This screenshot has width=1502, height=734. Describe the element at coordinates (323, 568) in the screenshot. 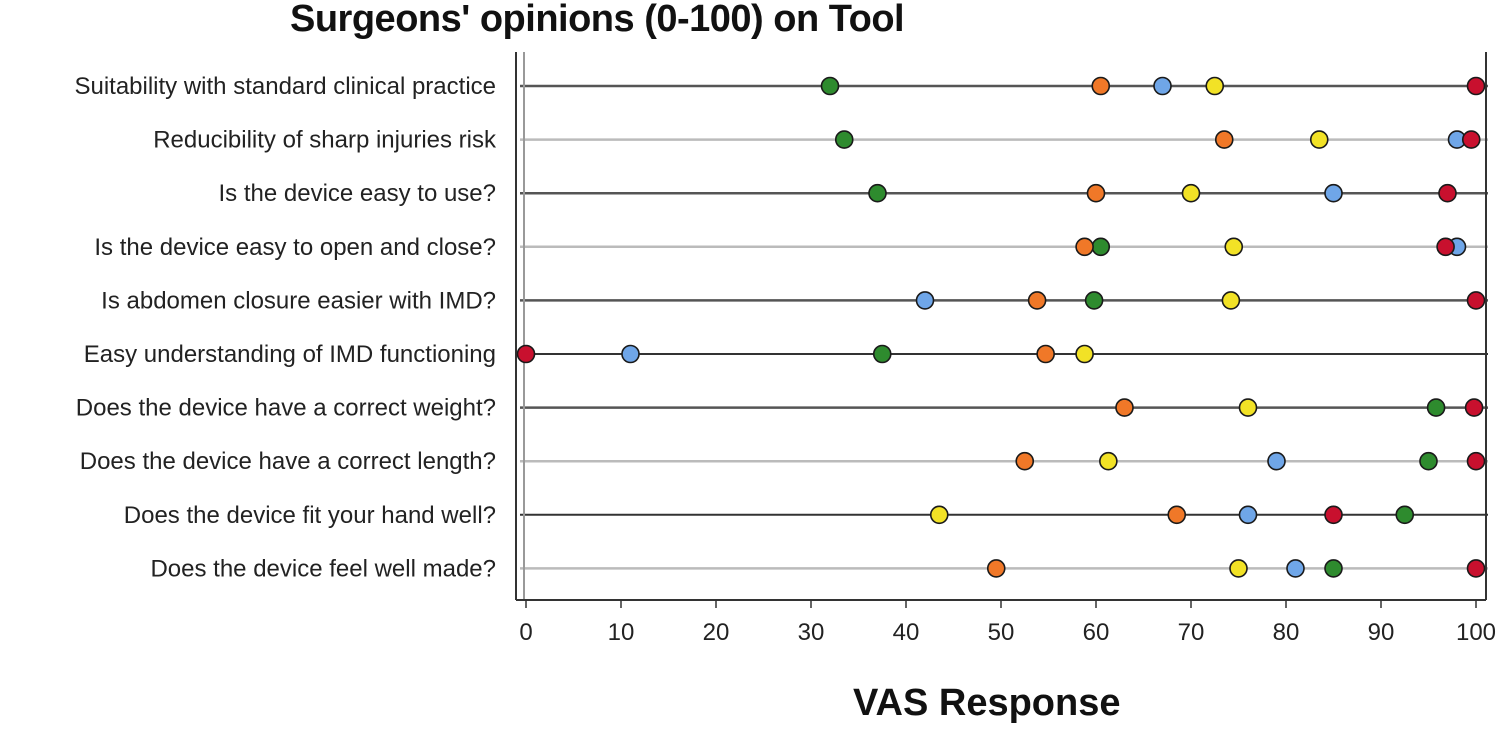

I see `category-label: Does the device feel well made?` at that location.